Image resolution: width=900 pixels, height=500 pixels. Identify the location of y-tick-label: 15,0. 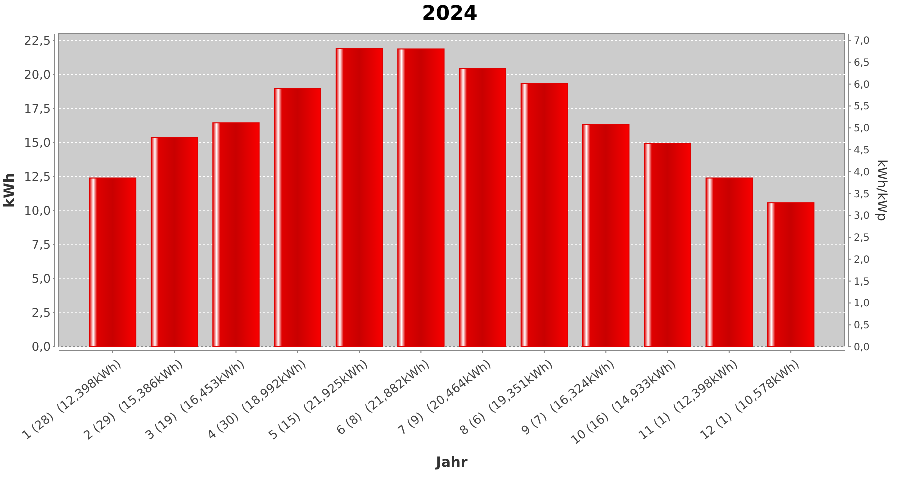
(37, 143).